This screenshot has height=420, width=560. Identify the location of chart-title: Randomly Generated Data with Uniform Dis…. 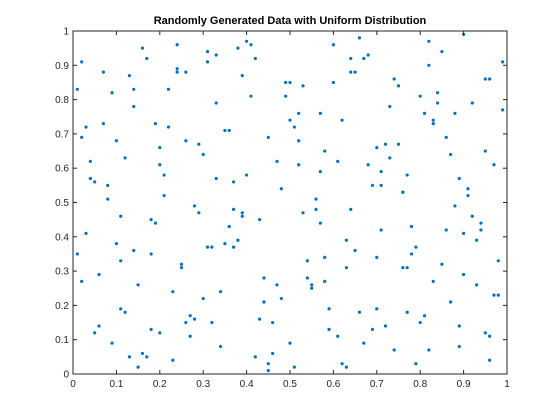
(290, 21).